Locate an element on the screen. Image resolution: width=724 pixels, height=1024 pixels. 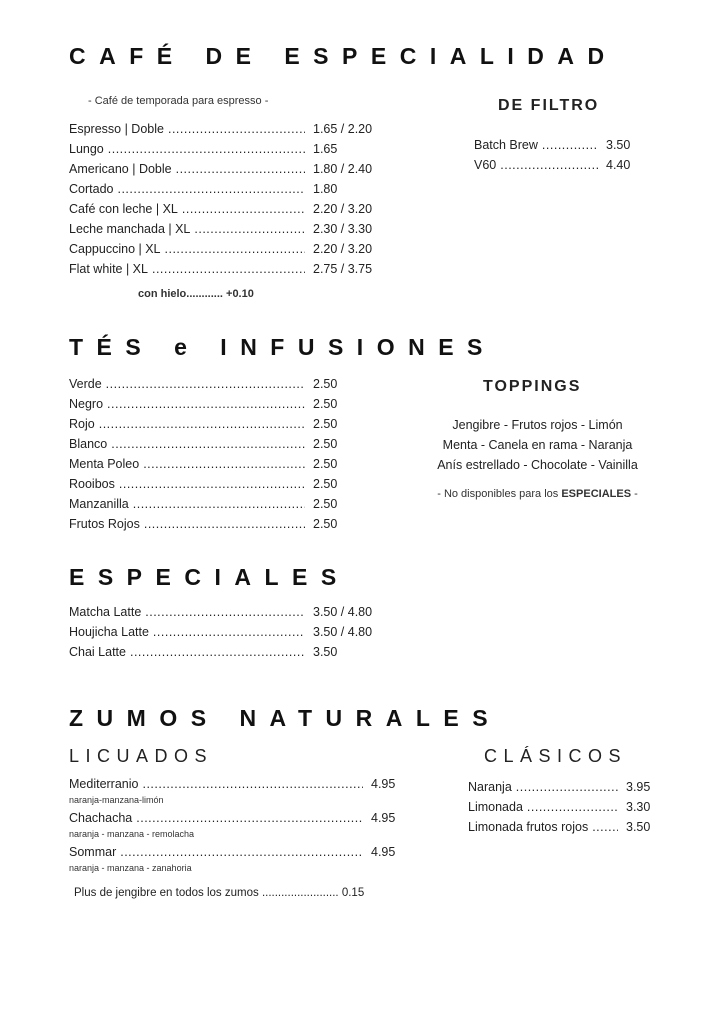
menu-item: Flat white | XL 2.75 / 3.75 is located at coordinates (220, 269).